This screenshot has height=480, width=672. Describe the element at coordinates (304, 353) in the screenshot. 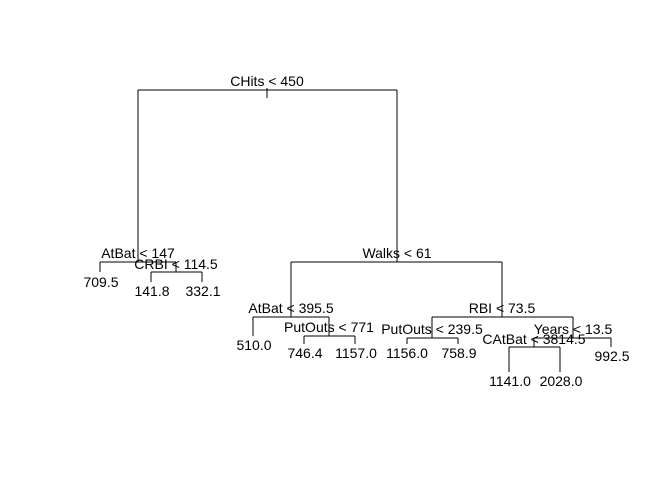

I see `leaf-value: 746.4` at that location.